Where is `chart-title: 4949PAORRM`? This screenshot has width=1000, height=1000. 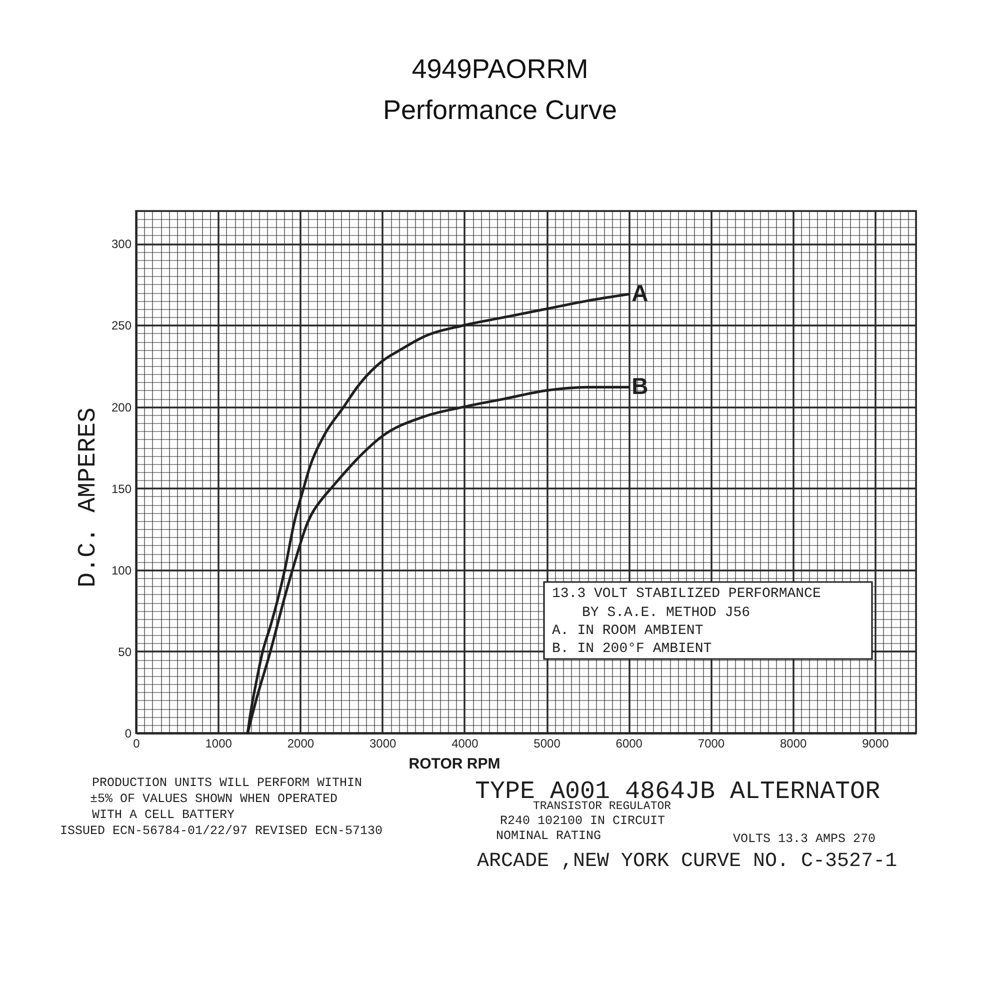 chart-title: 4949PAORRM is located at coordinates (500, 69).